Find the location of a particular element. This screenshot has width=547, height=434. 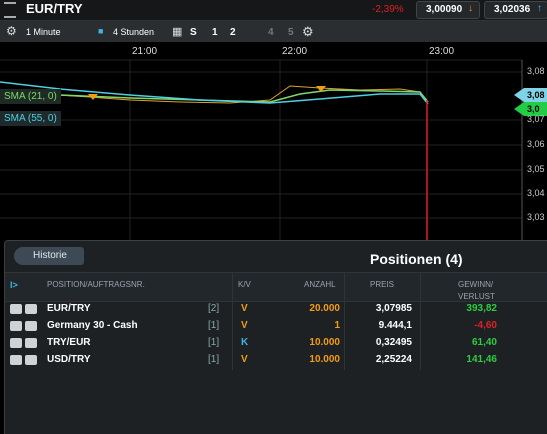

price: 0,32495 is located at coordinates (393, 342).